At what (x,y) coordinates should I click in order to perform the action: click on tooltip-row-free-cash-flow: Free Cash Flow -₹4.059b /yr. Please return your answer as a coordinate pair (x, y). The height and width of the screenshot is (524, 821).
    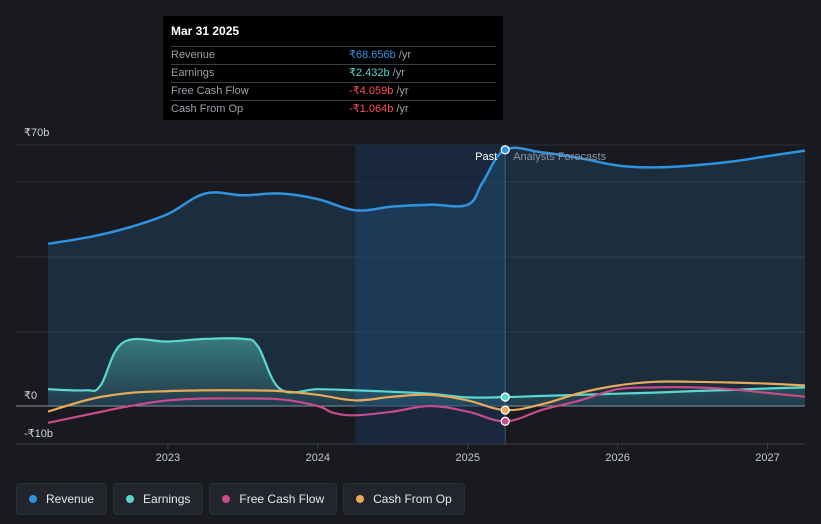
    Looking at the image, I should click on (333, 91).